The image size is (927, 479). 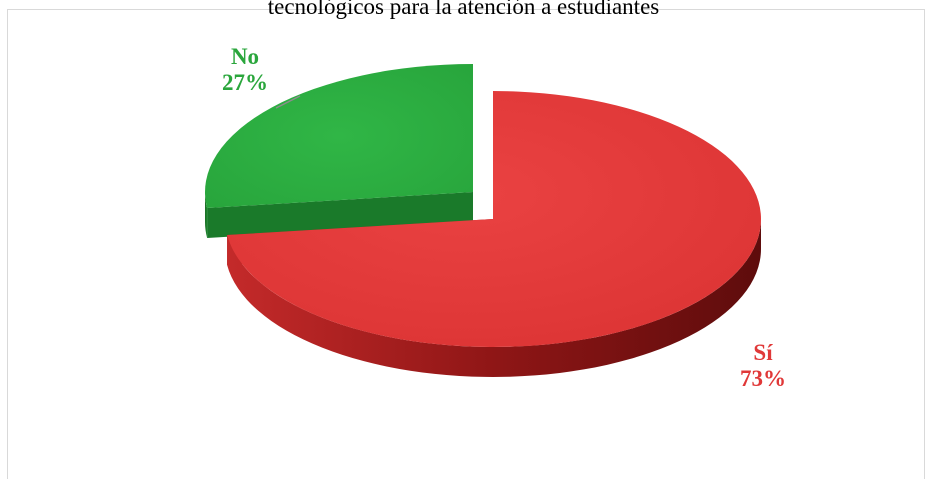 I want to click on slice-label-no-value: 27%, so click(x=245, y=82).